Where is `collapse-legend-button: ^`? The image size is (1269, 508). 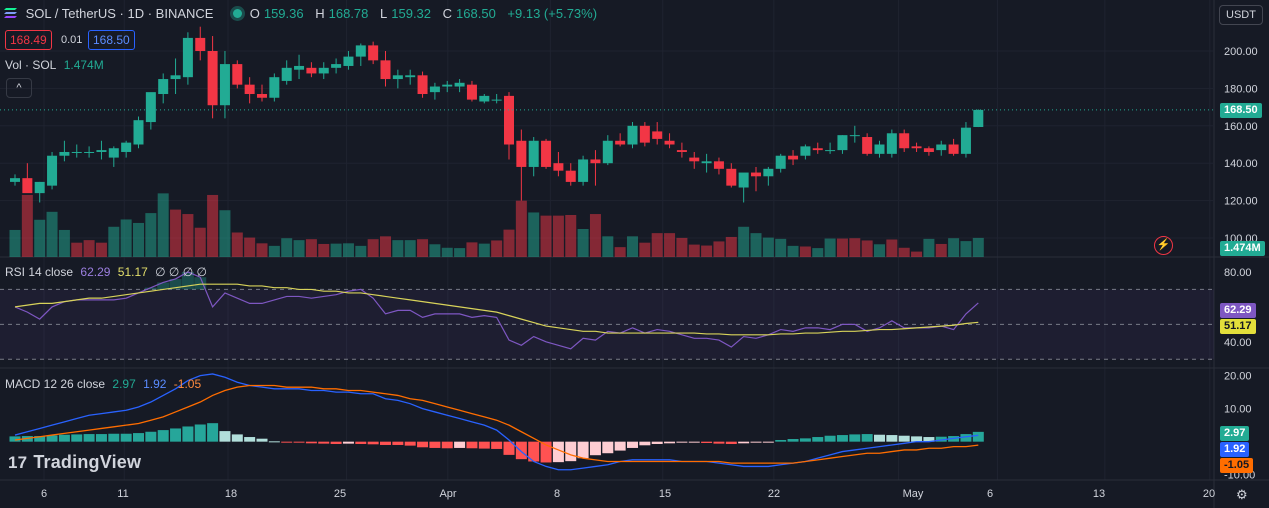 collapse-legend-button: ^ is located at coordinates (19, 88).